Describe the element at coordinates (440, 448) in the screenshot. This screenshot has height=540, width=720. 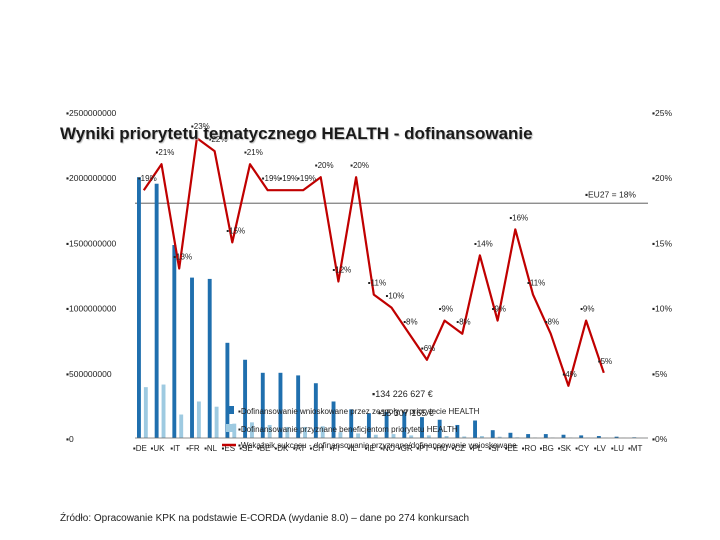
I see `x-tick-label: ▪HU` at that location.